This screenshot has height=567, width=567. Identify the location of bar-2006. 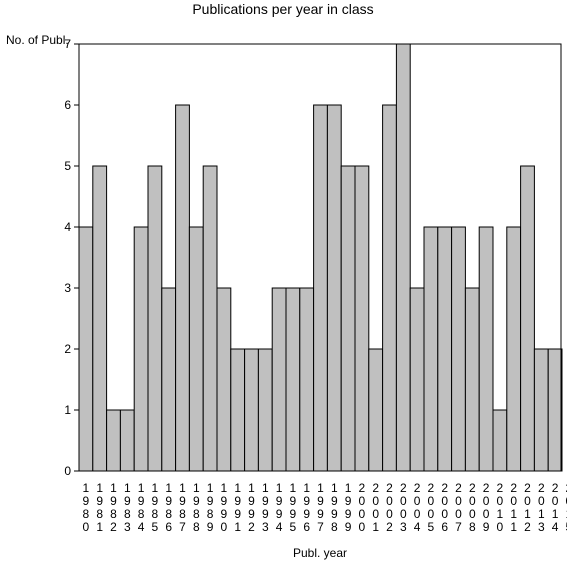
(445, 349).